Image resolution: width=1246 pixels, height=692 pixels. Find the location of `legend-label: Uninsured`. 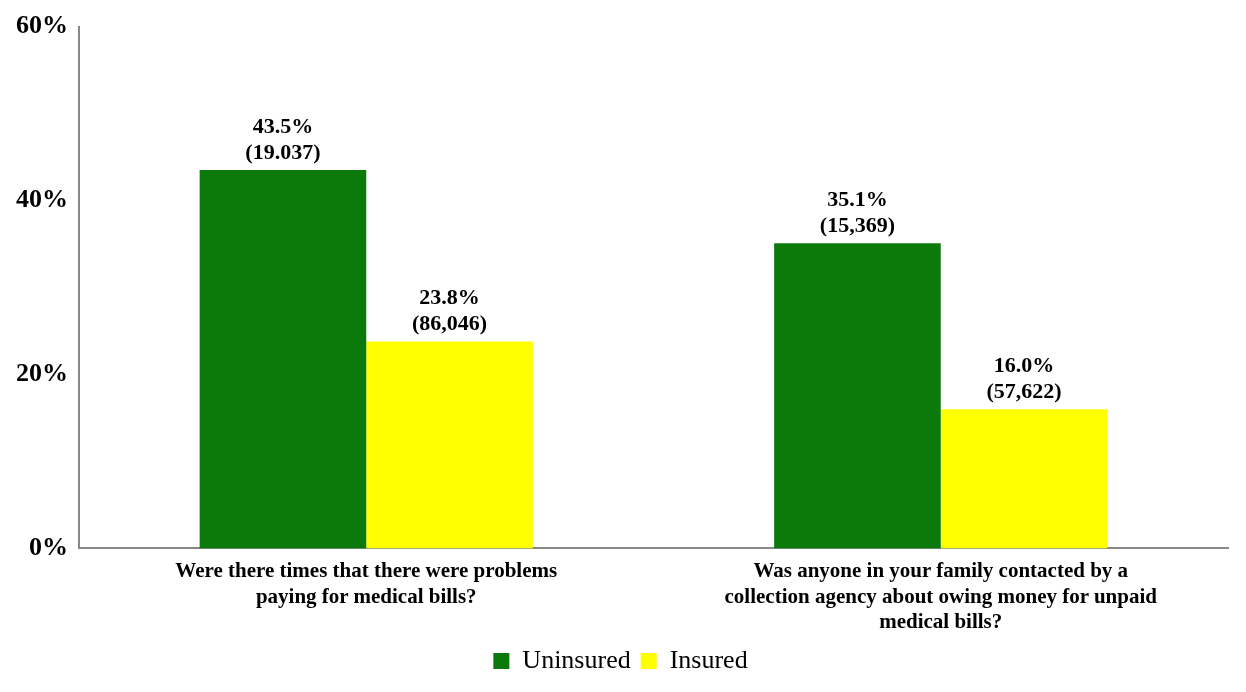

legend-label: Uninsured is located at coordinates (576, 659).